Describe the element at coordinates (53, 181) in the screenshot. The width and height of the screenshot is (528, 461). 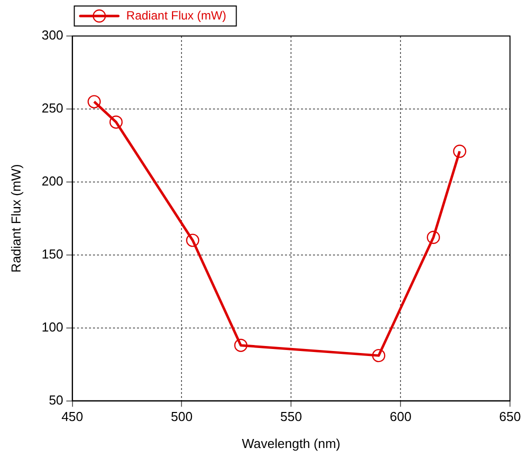
I see `y-tick-label: 200` at that location.